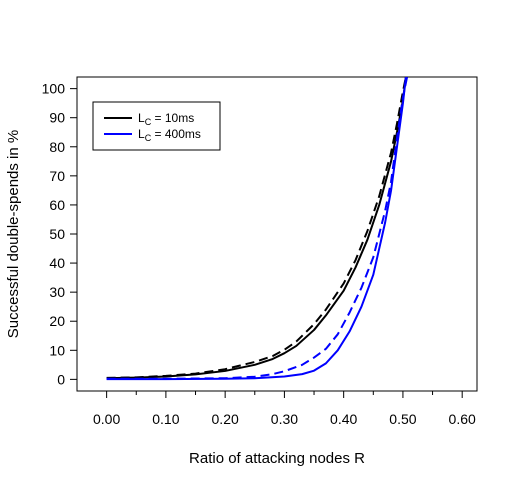  Describe the element at coordinates (61, 379) in the screenshot. I see `y-tick-label: 0` at that location.